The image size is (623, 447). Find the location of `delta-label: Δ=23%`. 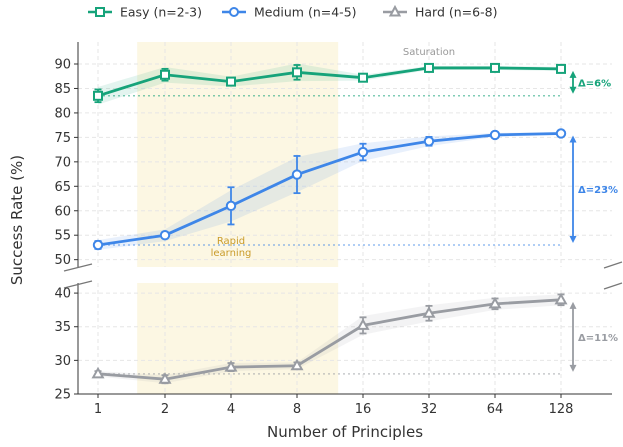

delta-label: Δ=23% is located at coordinates (598, 190).